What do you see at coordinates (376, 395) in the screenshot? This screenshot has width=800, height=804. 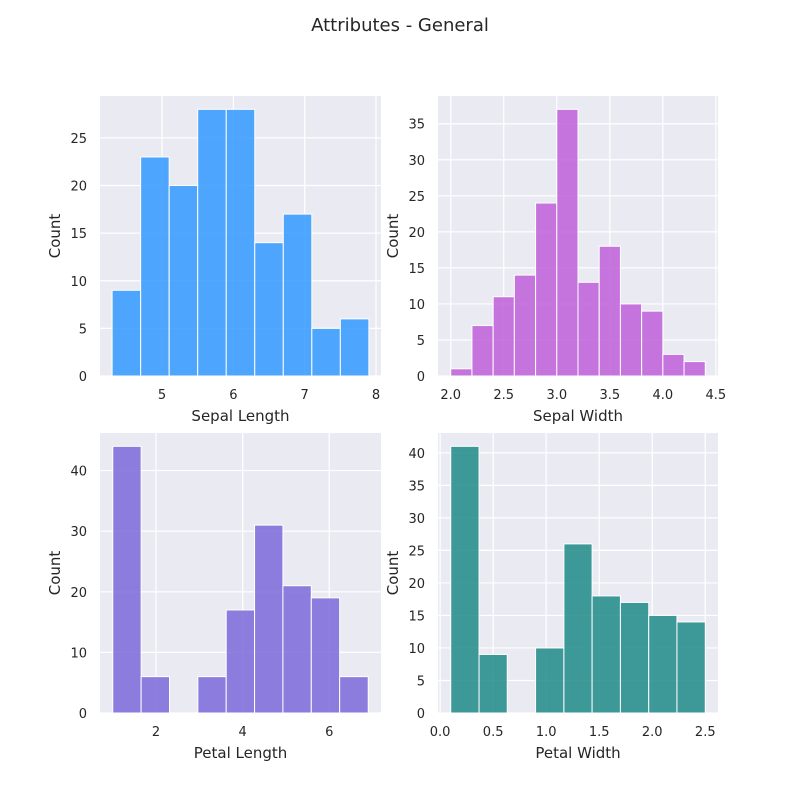 I see `x-tick-label: 8` at bounding box center [376, 395].